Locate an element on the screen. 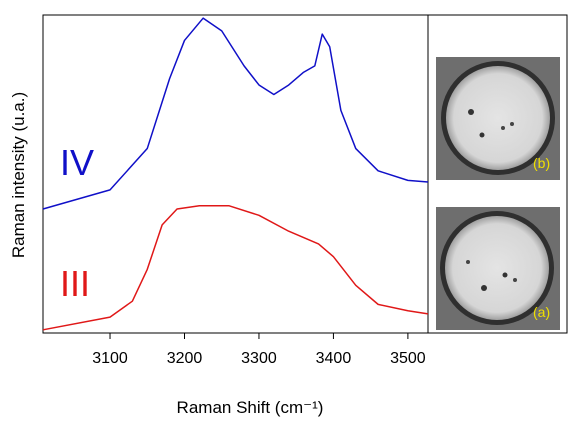 This screenshot has height=427, width=578. series-label: IV is located at coordinates (77, 162).